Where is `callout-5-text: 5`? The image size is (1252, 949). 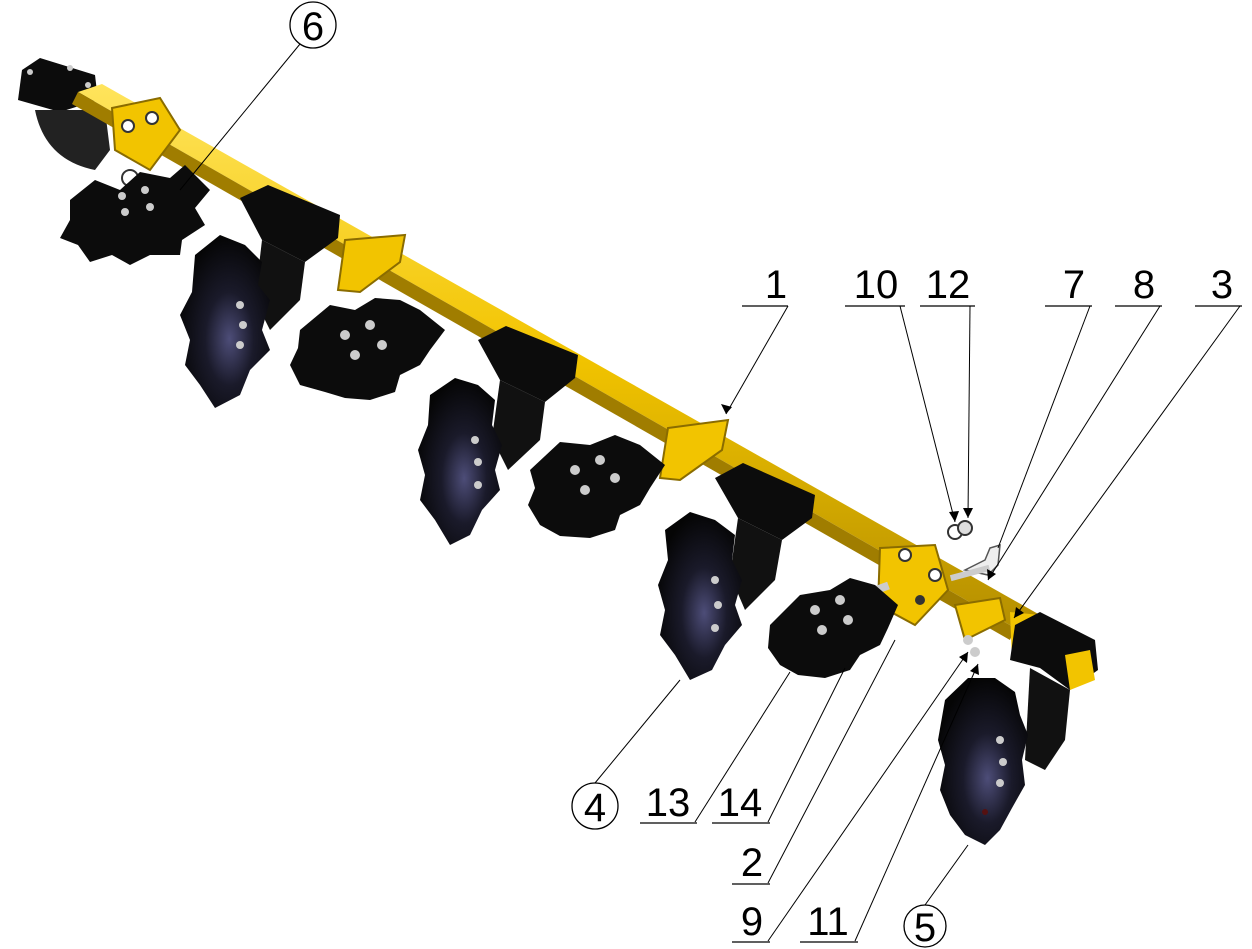 callout-5-text: 5 is located at coordinates (925, 927).